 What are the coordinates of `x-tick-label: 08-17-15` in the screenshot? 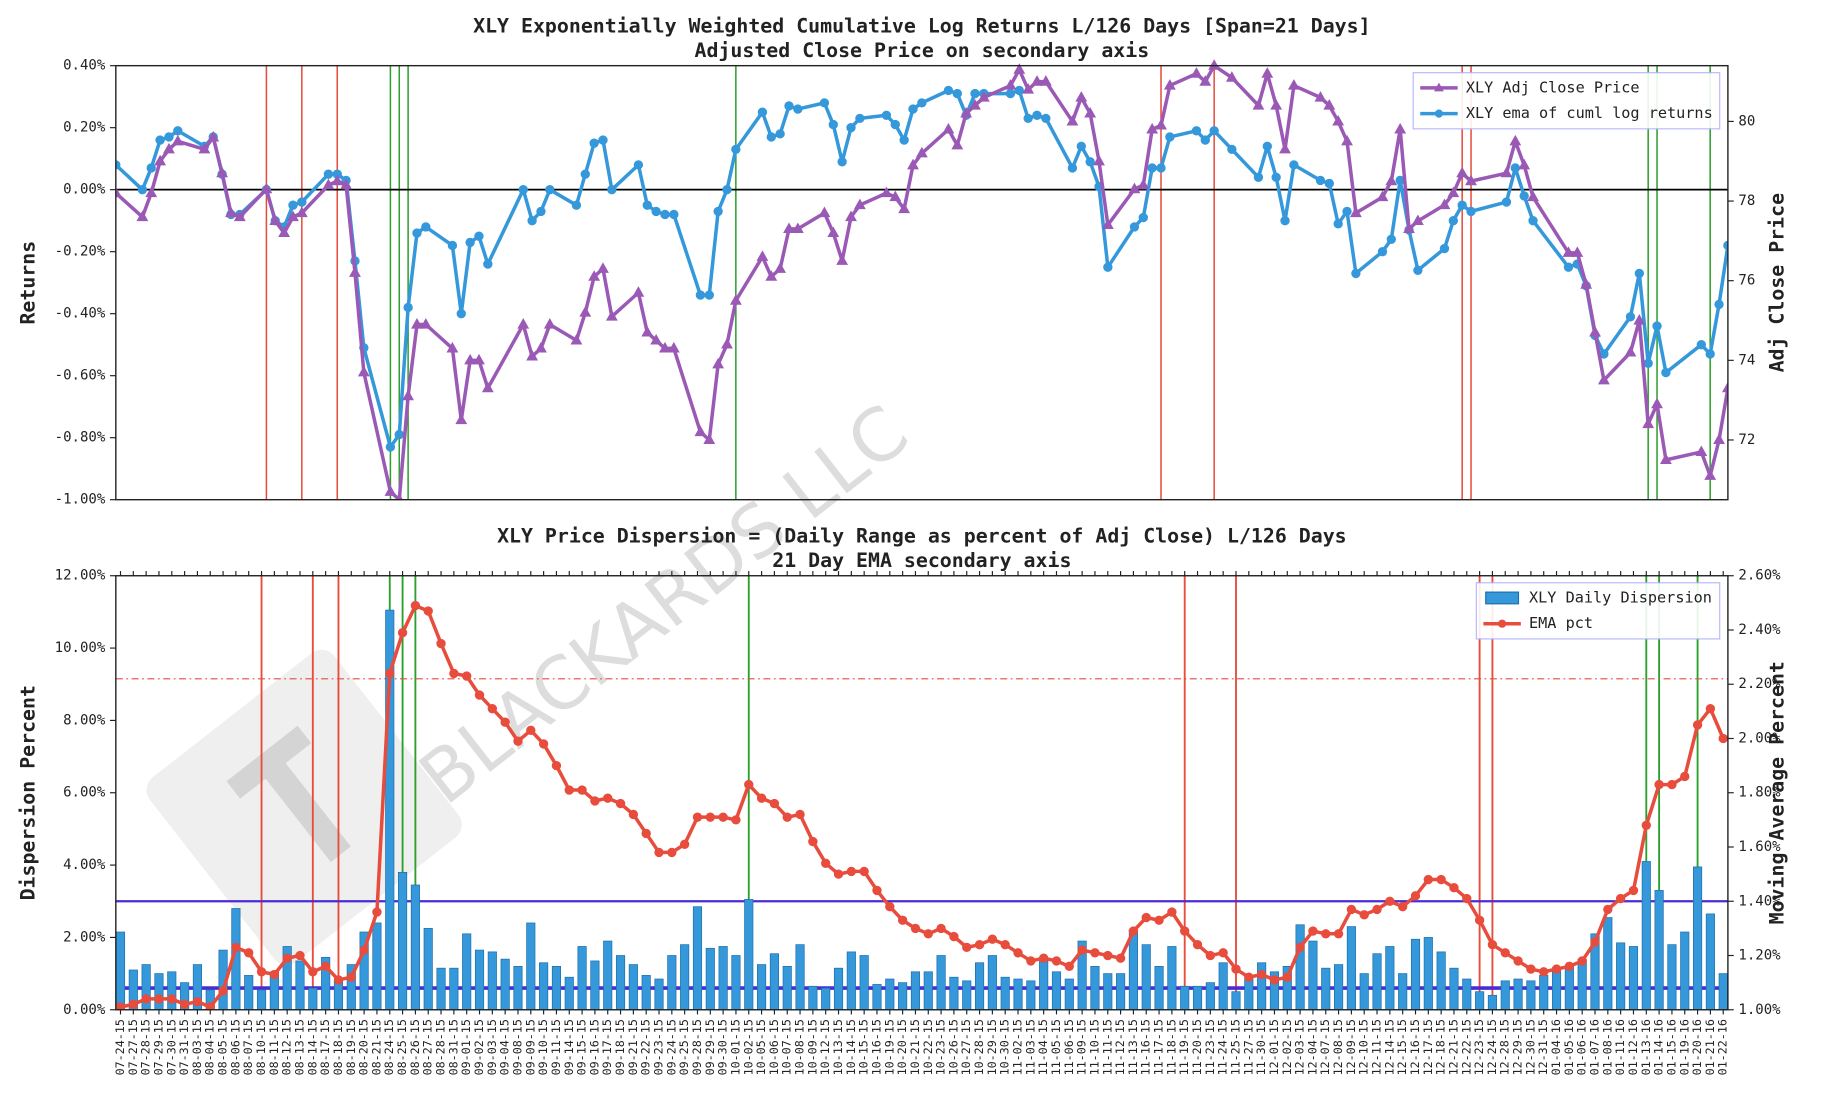 It's located at (325, 1047).